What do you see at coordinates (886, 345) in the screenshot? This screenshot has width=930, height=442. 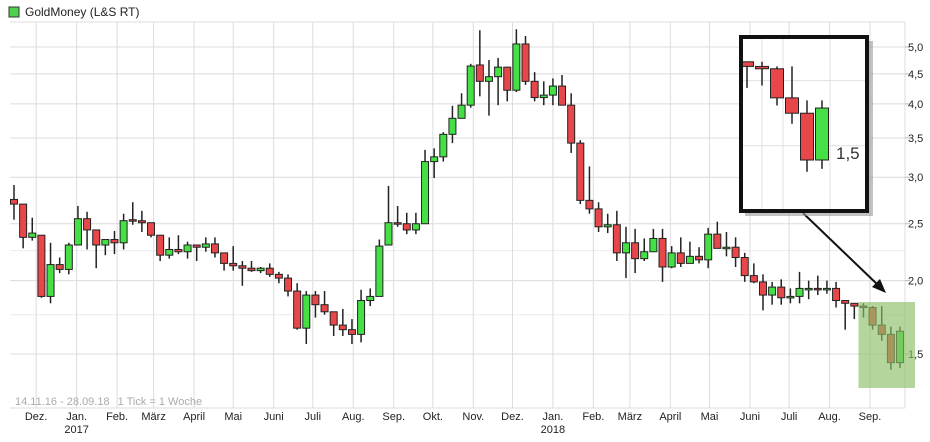 I see `highlight-box` at bounding box center [886, 345].